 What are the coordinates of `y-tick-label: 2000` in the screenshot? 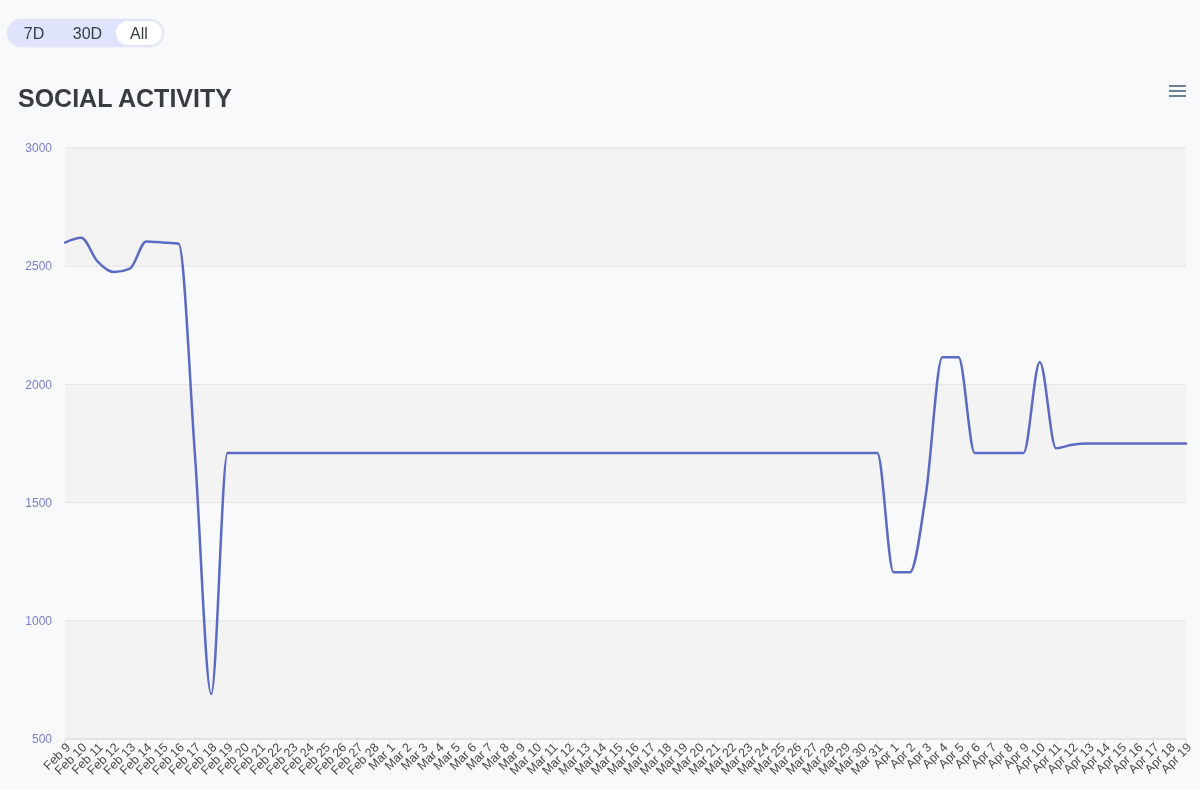 It's located at (39, 384).